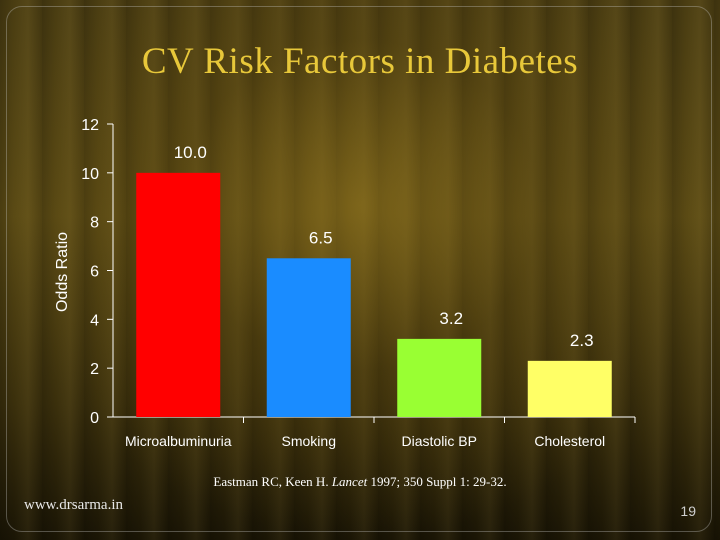  Describe the element at coordinates (94, 320) in the screenshot. I see `y-tick-label: 4` at that location.